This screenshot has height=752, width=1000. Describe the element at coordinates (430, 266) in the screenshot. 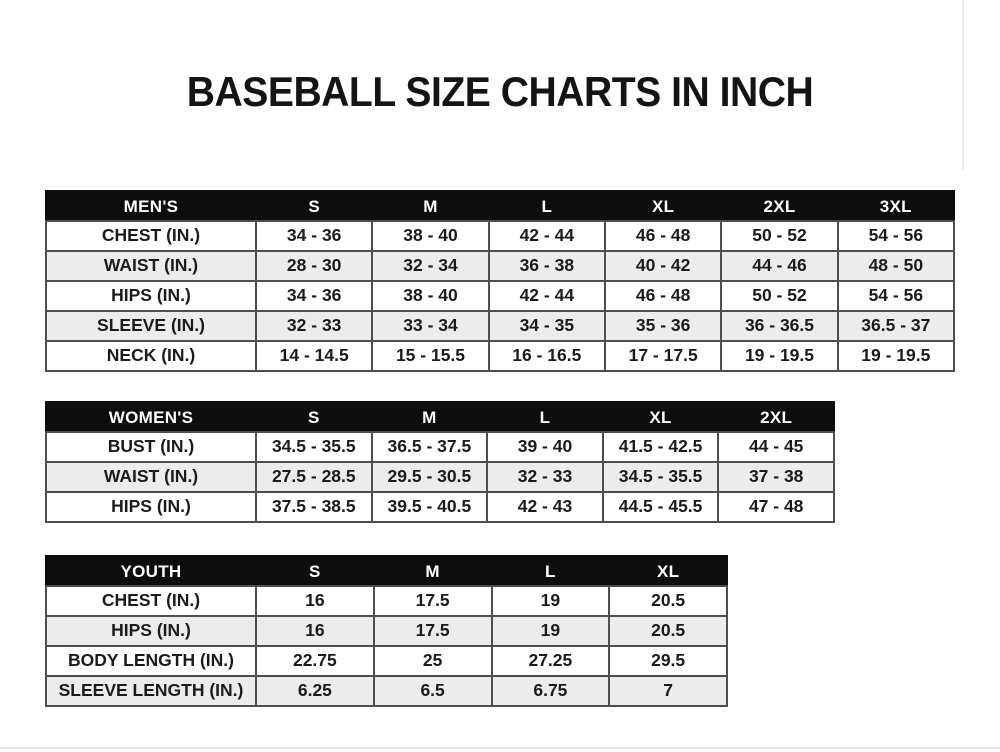

I see `value-cell: 32 - 34` at that location.